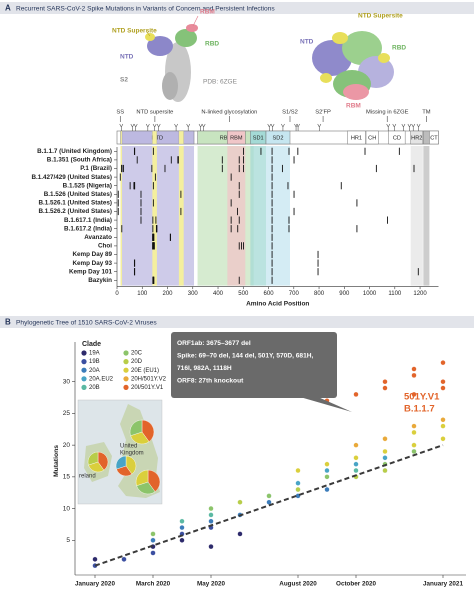 The width and height of the screenshot is (474, 597). I want to click on row-label: B.1.617.1 (India), so click(88, 220).